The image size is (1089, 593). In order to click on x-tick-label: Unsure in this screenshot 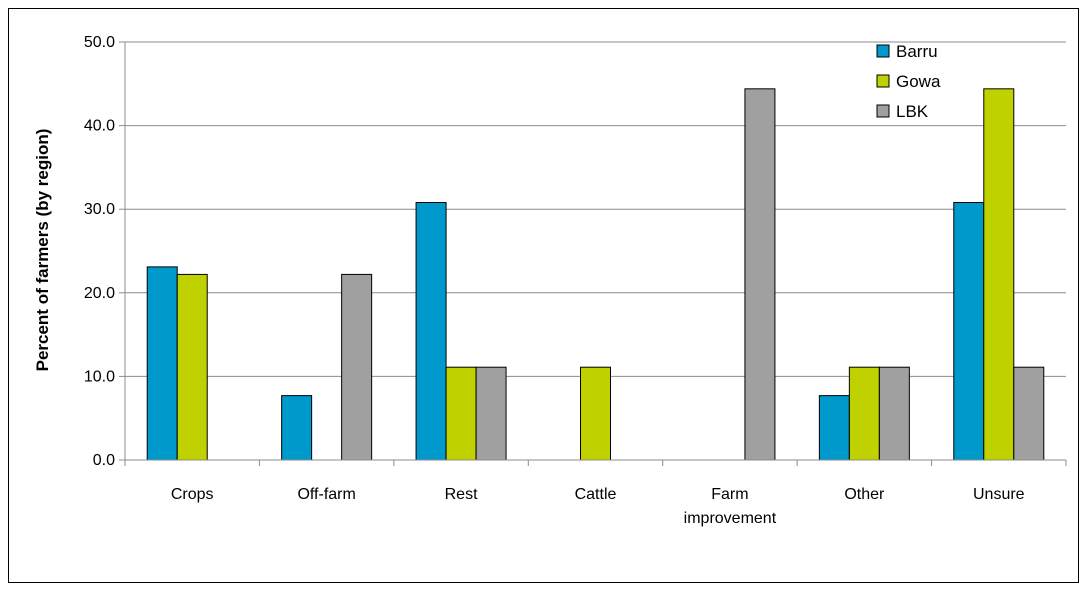, I will do `click(999, 494)`.